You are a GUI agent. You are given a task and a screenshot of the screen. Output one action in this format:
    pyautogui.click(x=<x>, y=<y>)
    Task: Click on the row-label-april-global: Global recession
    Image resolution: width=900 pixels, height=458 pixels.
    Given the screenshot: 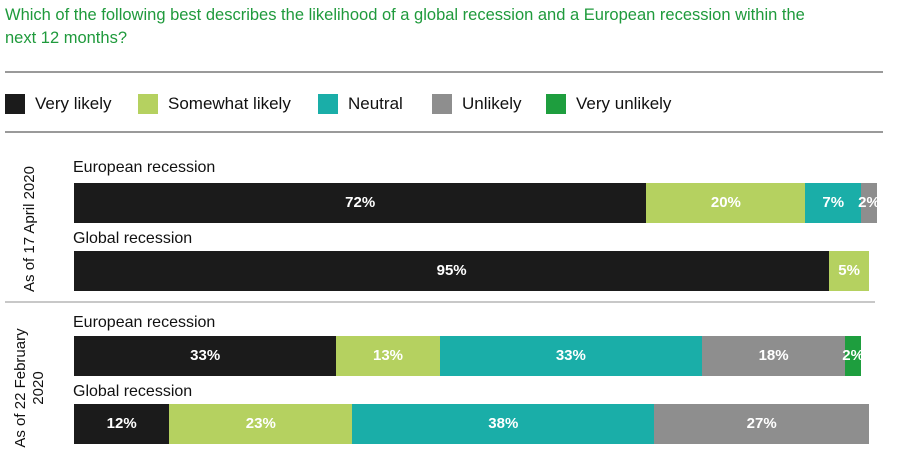 What is the action you would take?
    pyautogui.click(x=133, y=238)
    